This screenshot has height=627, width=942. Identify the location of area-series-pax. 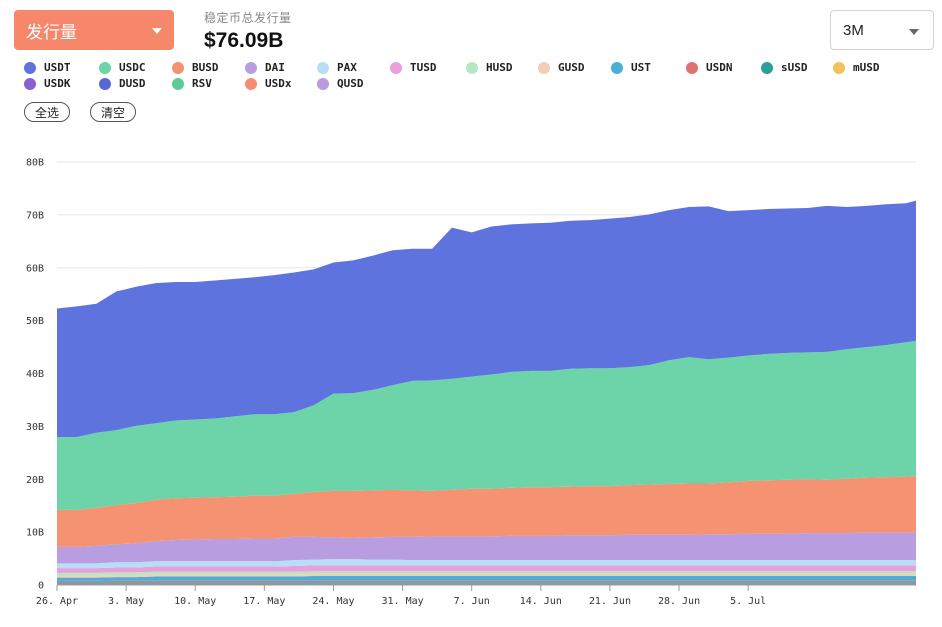
(486, 564).